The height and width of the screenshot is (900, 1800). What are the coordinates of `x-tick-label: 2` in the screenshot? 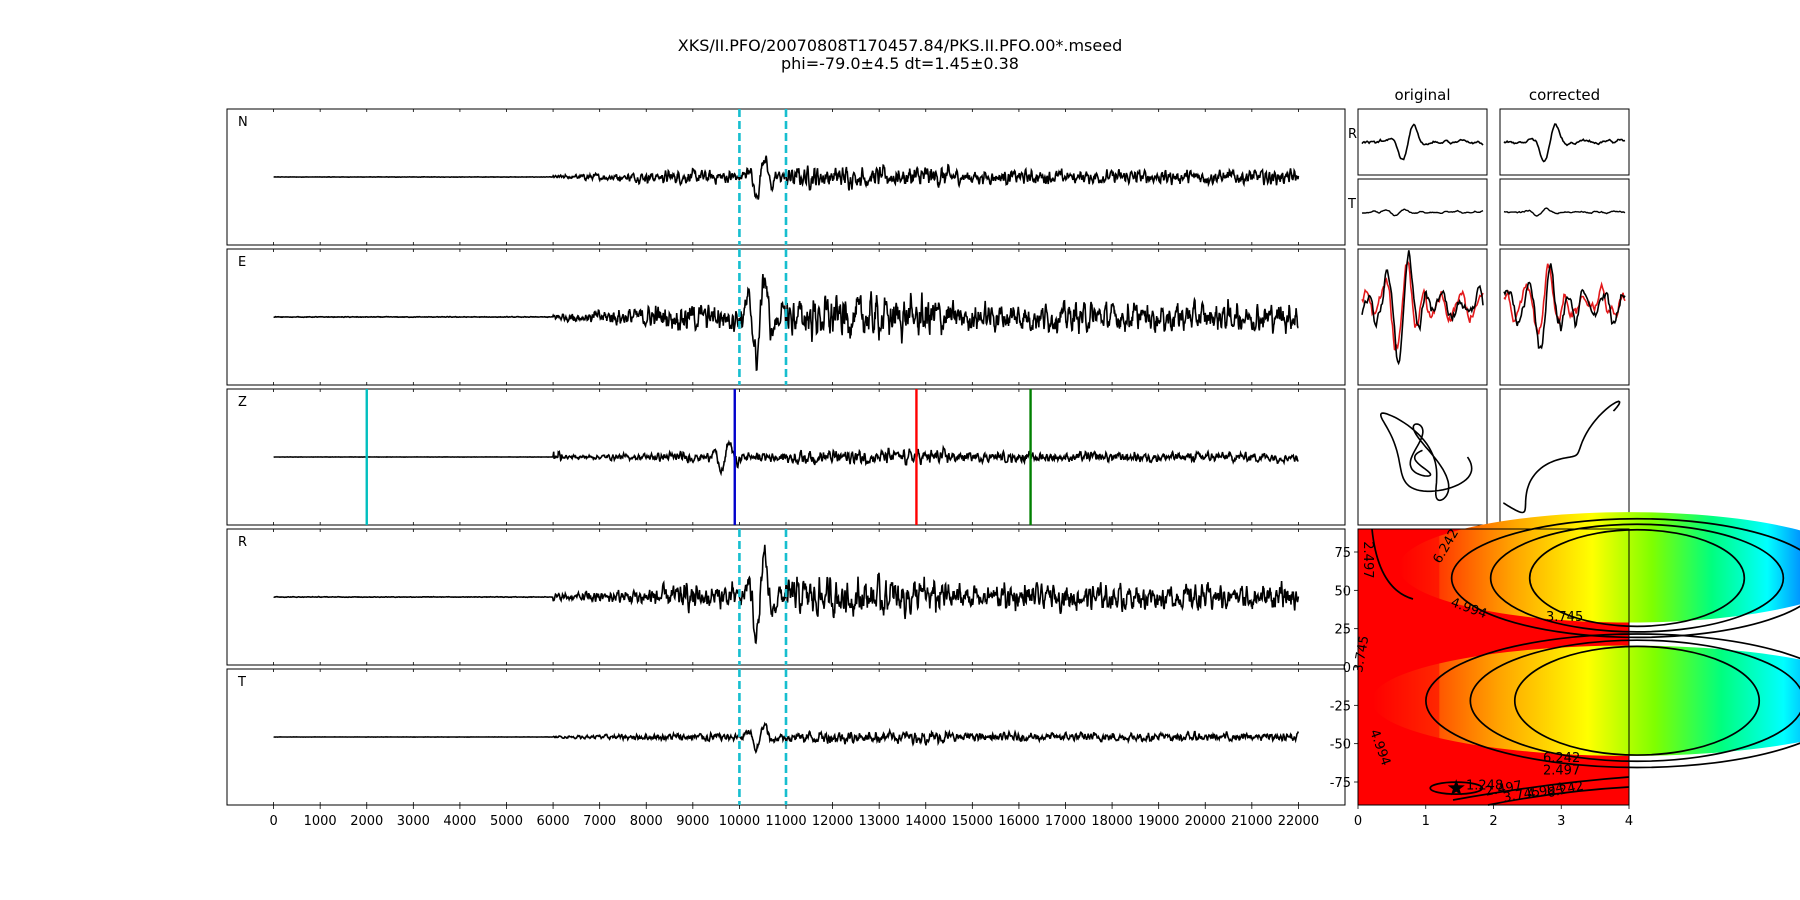 It's located at (1493, 821).